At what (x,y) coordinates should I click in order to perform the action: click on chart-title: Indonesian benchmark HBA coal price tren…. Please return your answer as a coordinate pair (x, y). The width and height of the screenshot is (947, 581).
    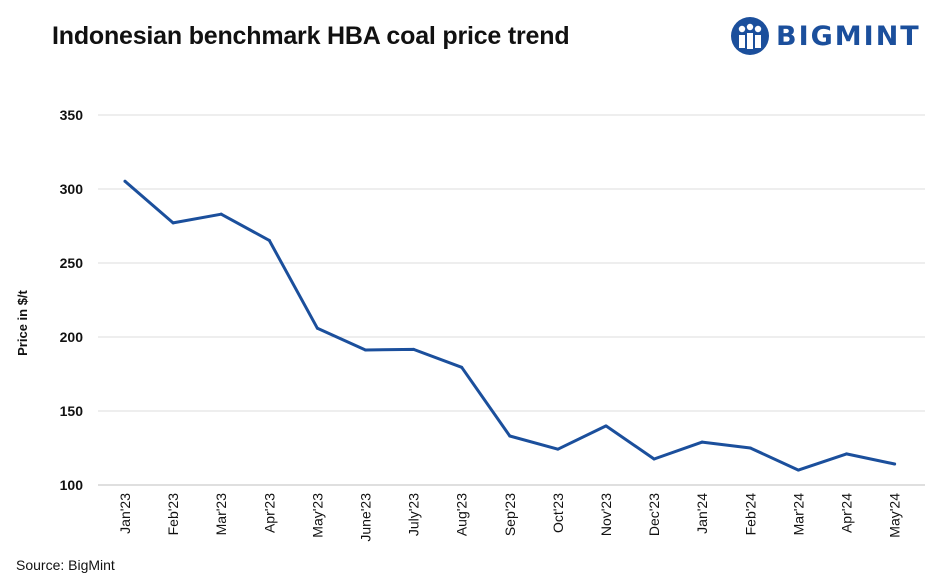
    Looking at the image, I should click on (311, 36).